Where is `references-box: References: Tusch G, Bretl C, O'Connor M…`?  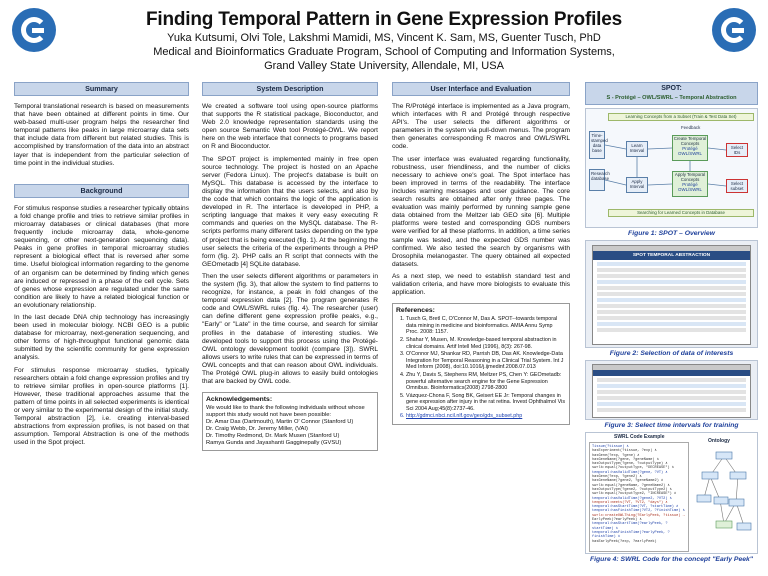
references-box: References: Tusch G, Bretl C, O'Connor M… is located at coordinates (481, 364).